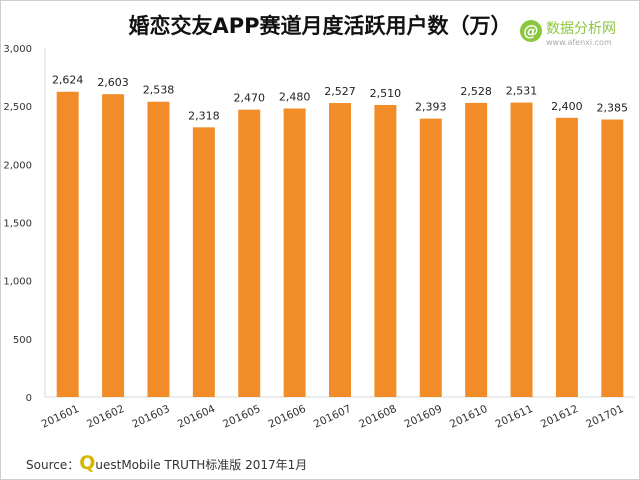 This screenshot has height=480, width=640. Describe the element at coordinates (87, 463) in the screenshot. I see `source-q: Q` at that location.